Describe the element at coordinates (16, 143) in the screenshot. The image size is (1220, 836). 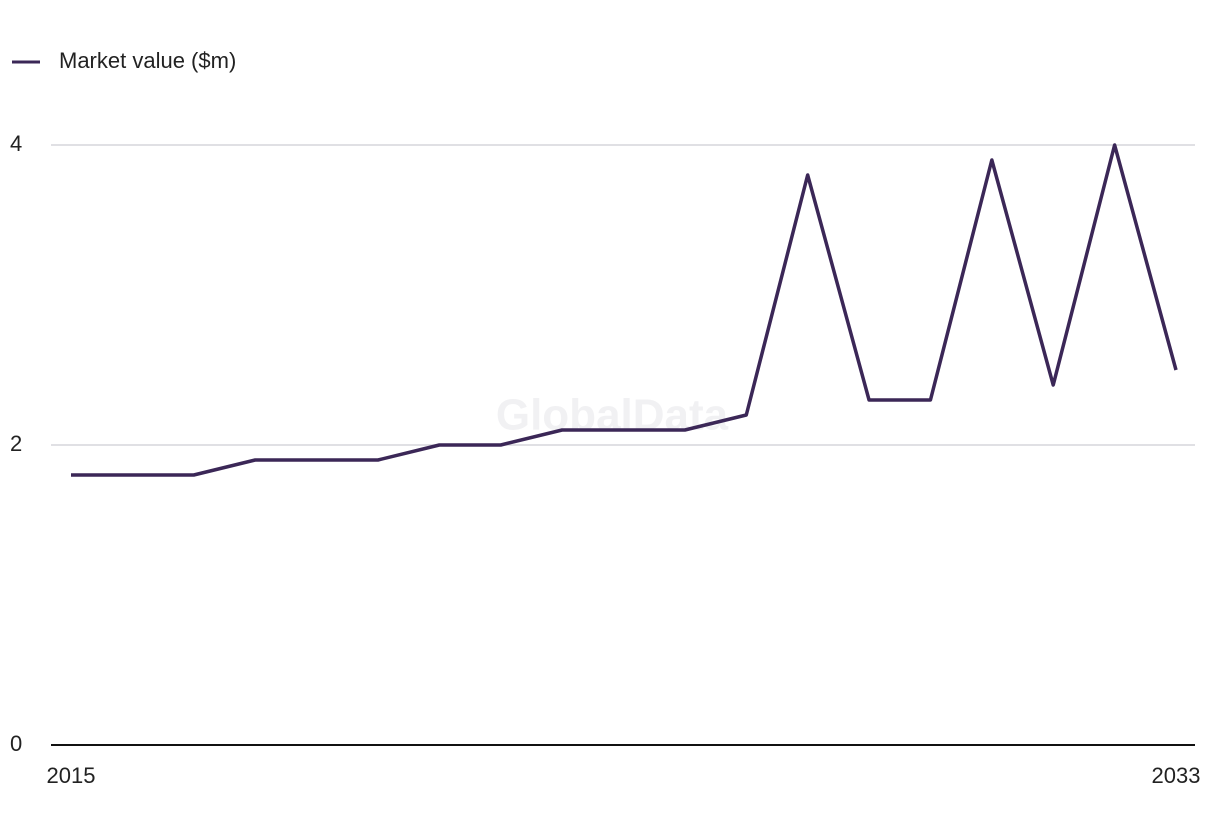
I see `y-tick-label: 4` at that location.